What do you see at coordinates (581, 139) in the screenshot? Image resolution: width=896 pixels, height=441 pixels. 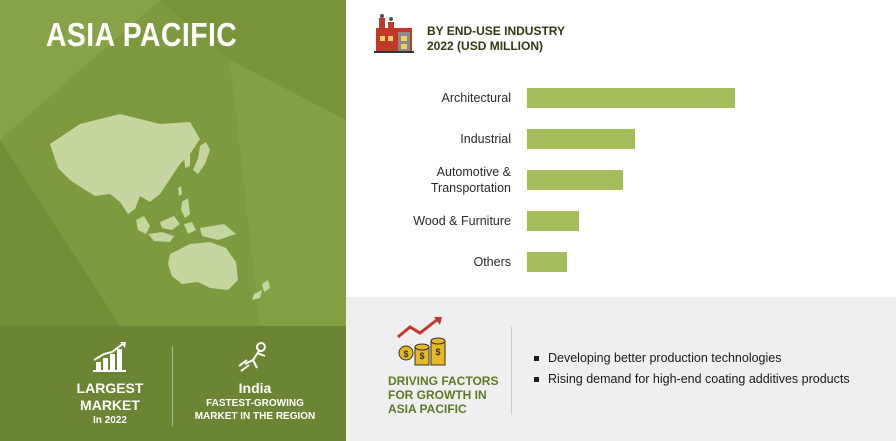 I see `bar-industrial` at bounding box center [581, 139].